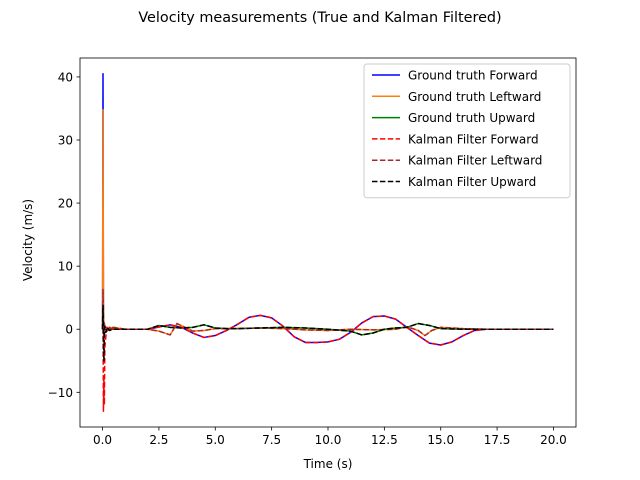 The width and height of the screenshot is (640, 480). Describe the element at coordinates (69, 330) in the screenshot. I see `y-tick-label: 0` at that location.